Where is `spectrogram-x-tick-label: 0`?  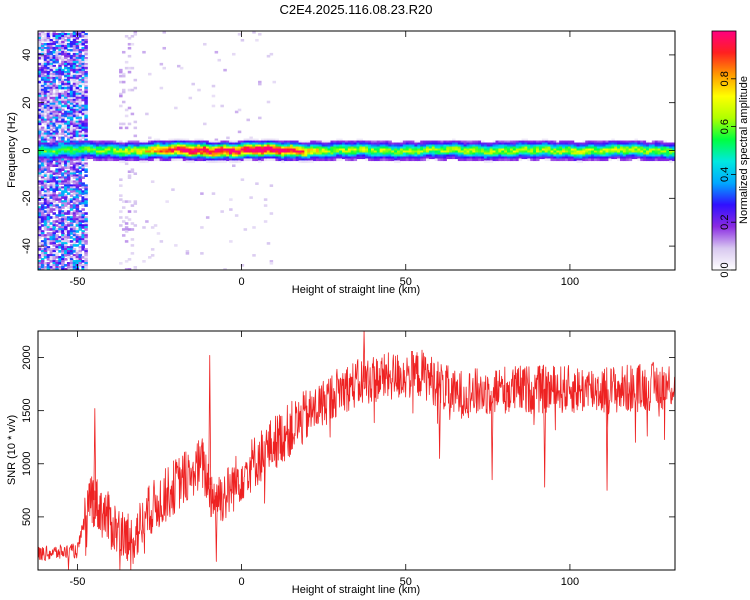
spectrogram-x-tick-label: 0 is located at coordinates (242, 282).